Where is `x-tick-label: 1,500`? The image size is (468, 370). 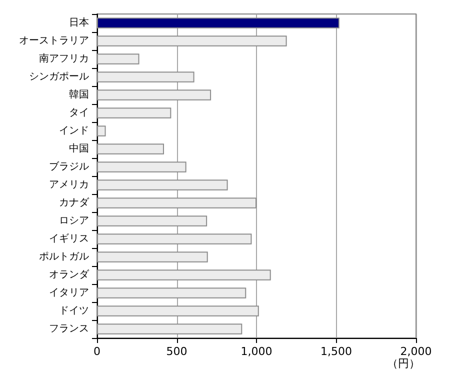 x-tick-label: 1,500 is located at coordinates (336, 351).